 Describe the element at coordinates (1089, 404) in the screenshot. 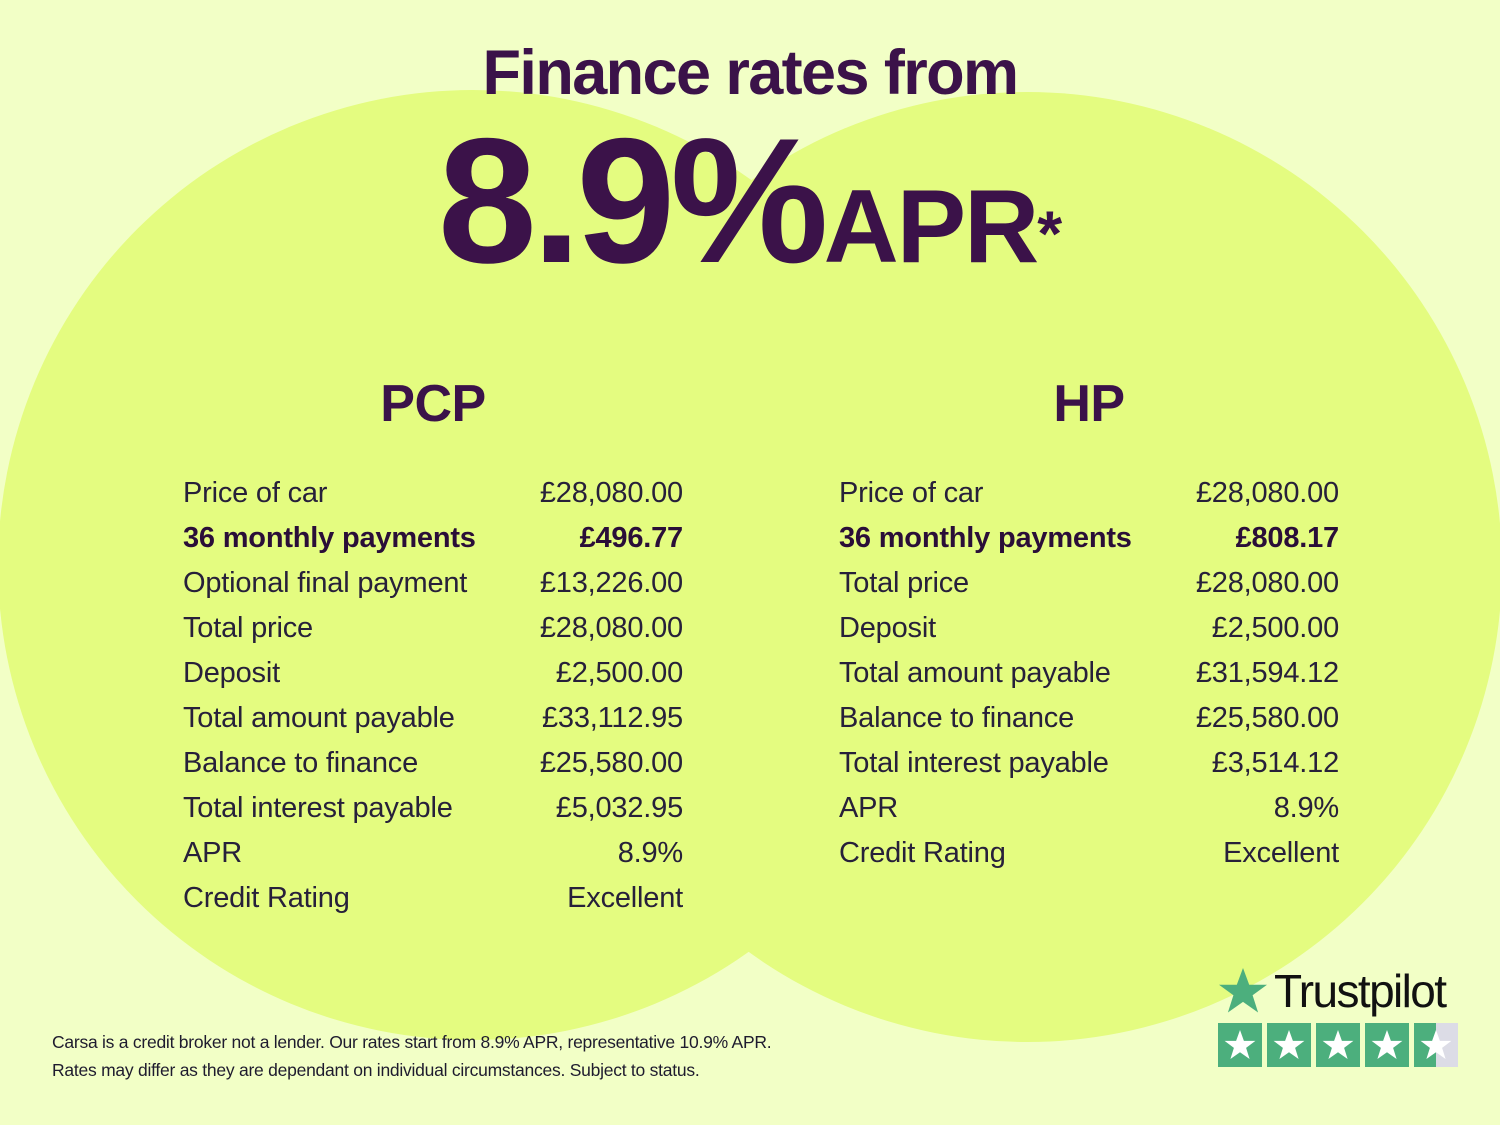

I see `plan-hp-title: HP` at that location.